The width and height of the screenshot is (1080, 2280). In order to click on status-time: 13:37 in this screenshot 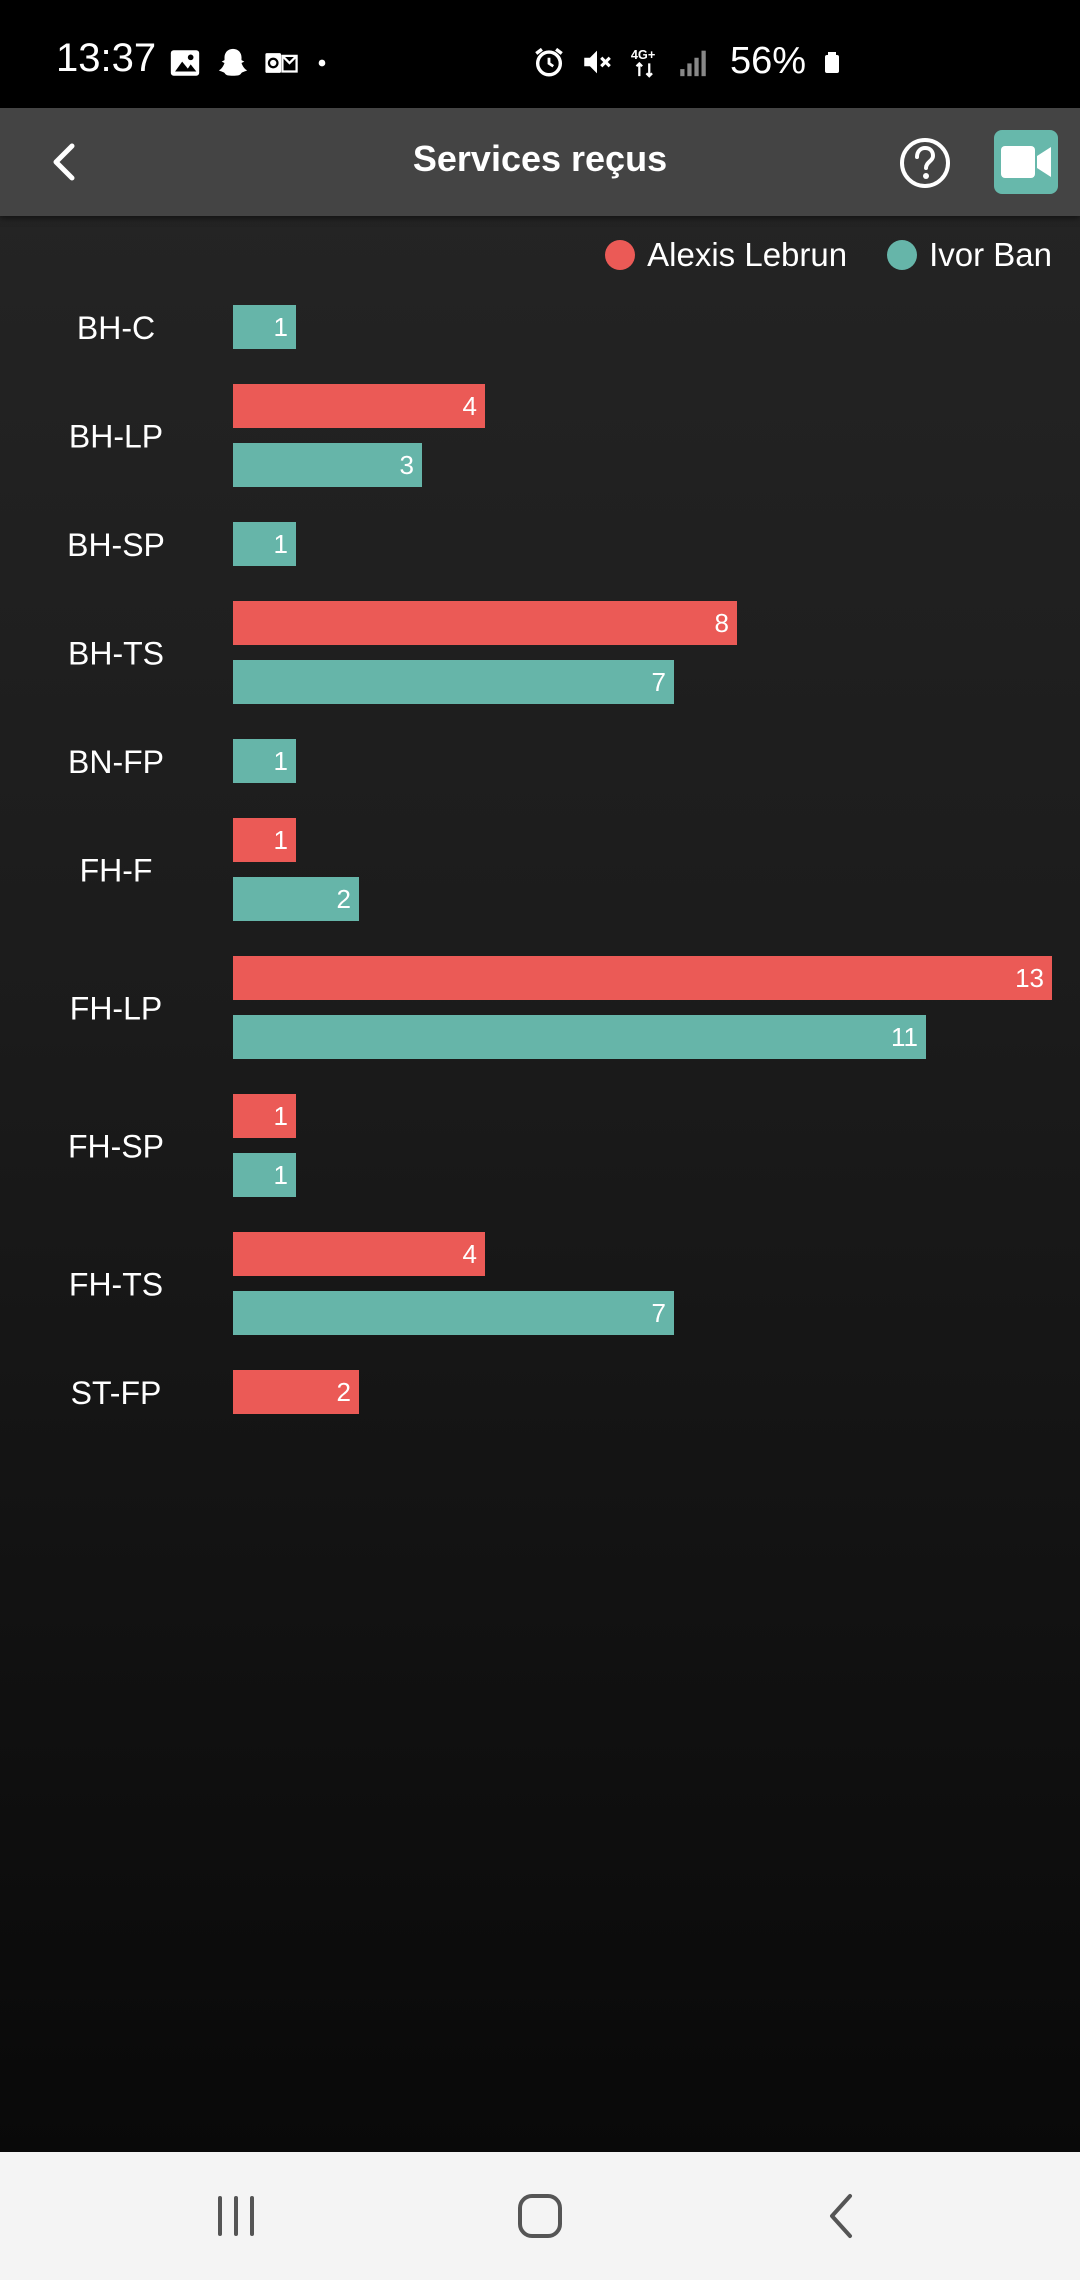, I will do `click(106, 58)`.